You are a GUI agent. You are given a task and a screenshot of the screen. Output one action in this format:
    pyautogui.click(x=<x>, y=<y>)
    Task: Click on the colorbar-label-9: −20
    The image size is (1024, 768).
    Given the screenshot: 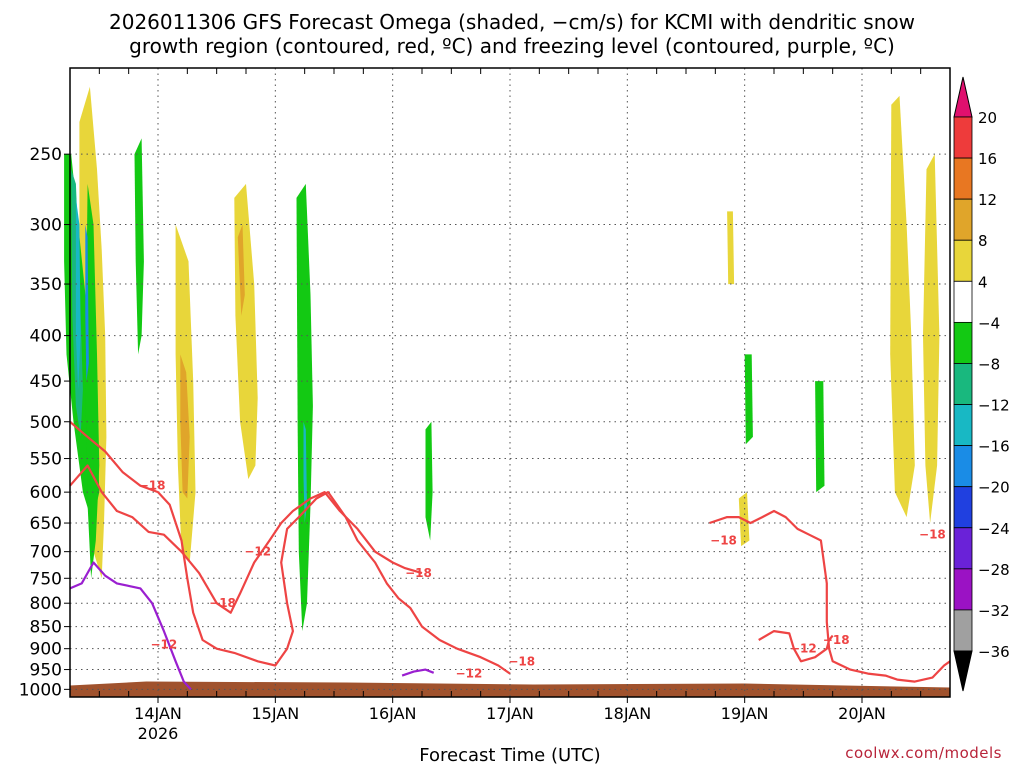 What is the action you would take?
    pyautogui.click(x=994, y=488)
    